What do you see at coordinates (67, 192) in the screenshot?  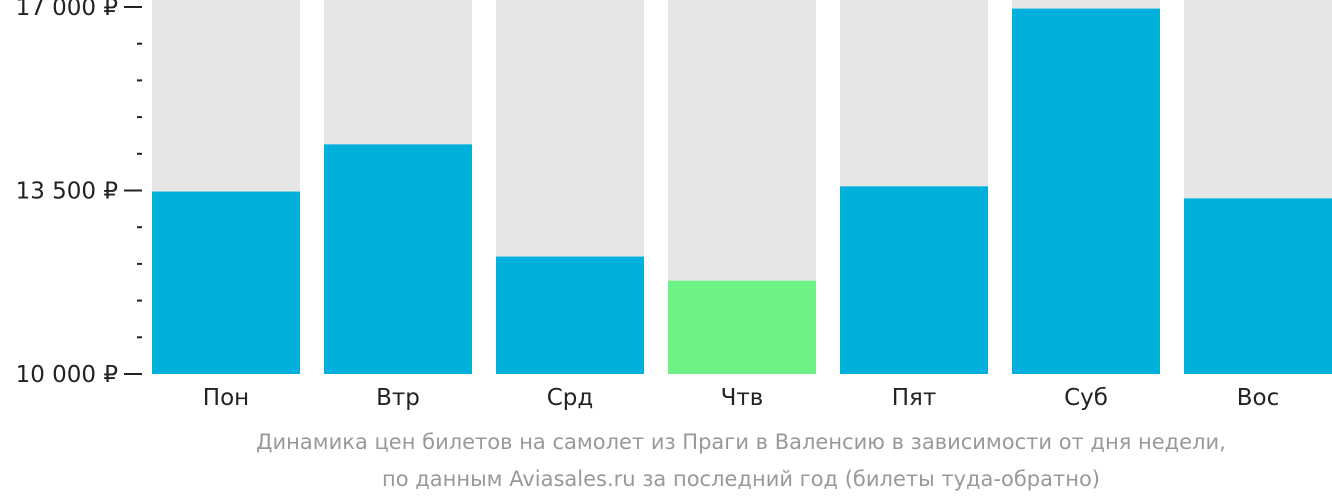 I see `y-tick-label-2: 13 500 ₽` at bounding box center [67, 192].